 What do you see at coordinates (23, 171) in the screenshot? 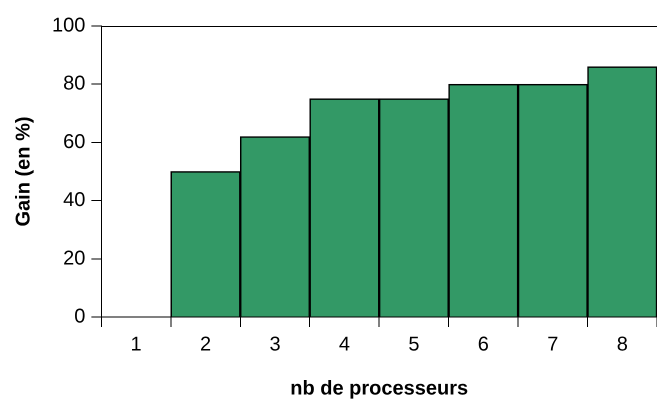
I see `y-axis-title: Gain (en %)` at bounding box center [23, 171].